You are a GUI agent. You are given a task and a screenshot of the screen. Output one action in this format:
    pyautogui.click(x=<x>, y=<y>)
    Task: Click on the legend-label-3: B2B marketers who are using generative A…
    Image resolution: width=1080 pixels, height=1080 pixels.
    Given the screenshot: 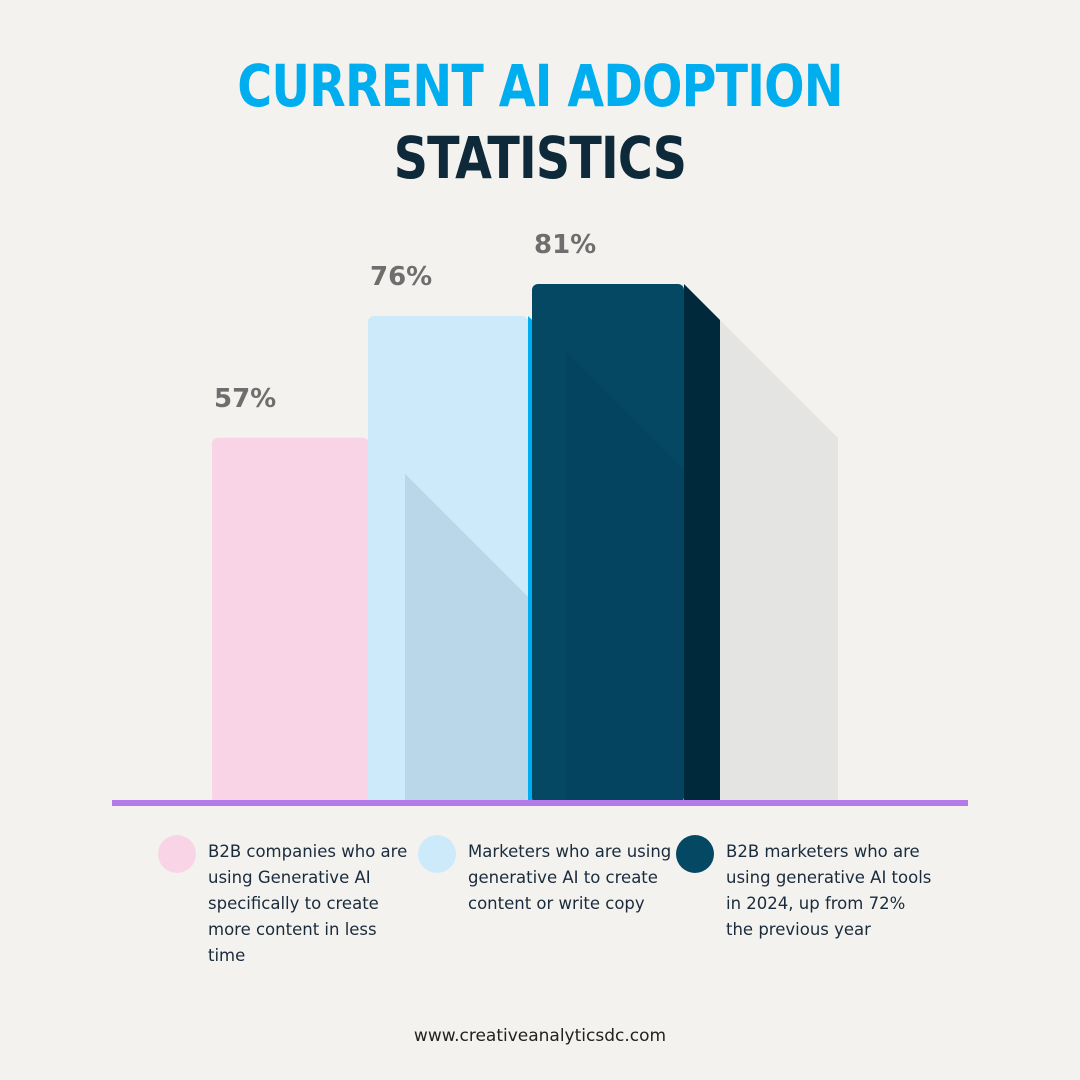 What is the action you would take?
    pyautogui.click(x=829, y=890)
    